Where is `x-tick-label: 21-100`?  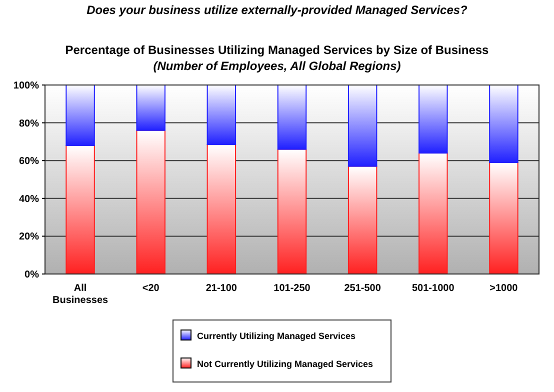
x-tick-label: 21-100 is located at coordinates (222, 288).